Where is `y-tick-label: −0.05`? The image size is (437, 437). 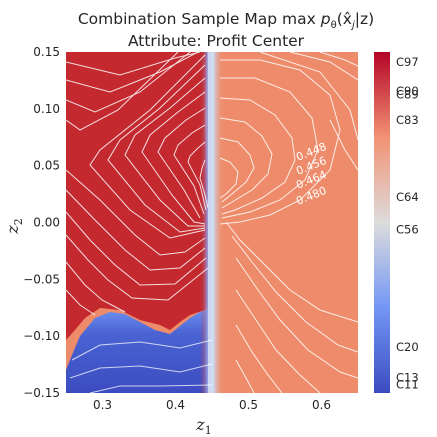
y-tick-label: −0.05 is located at coordinates (41, 279).